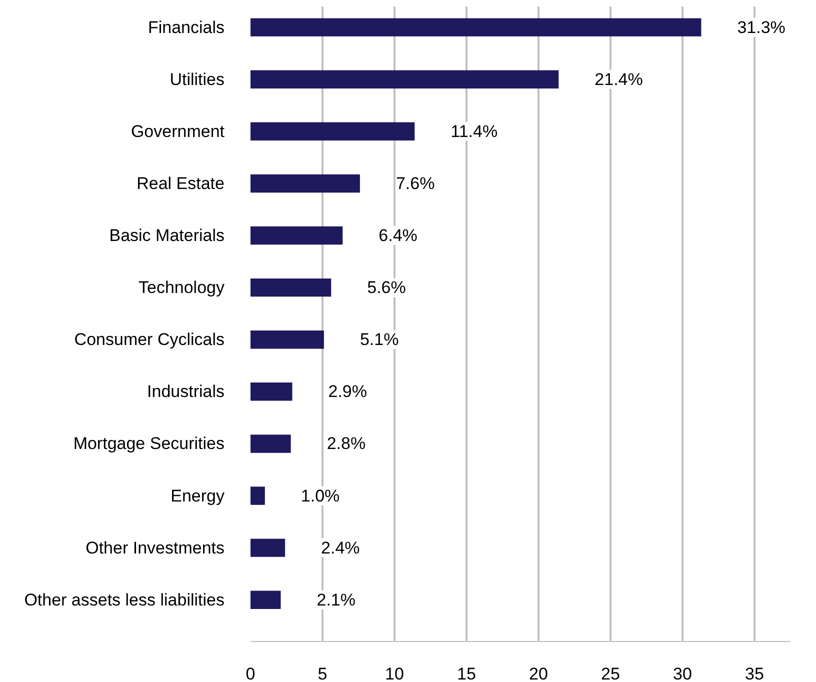 The height and width of the screenshot is (682, 816). Describe the element at coordinates (761, 27) in the screenshot. I see `data-label: 31.3%` at that location.